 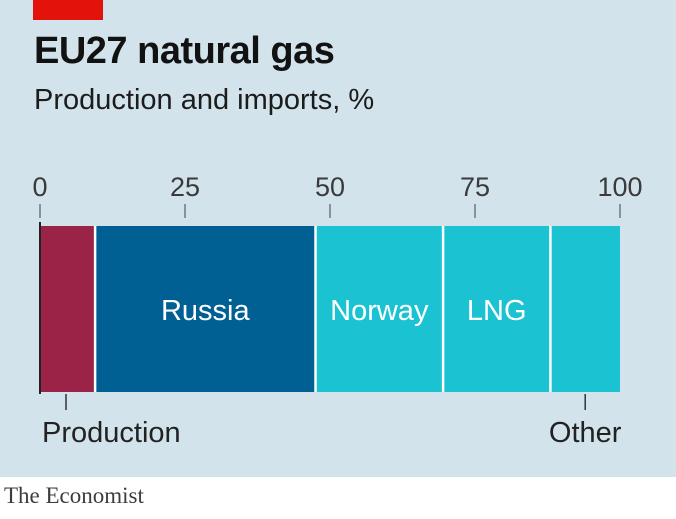 I want to click on bar-segment-russia, so click(x=205, y=309).